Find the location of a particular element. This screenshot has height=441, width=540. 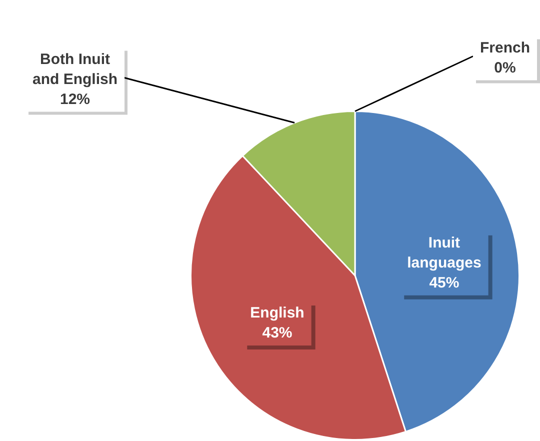

slice-label: Both Inuit and English is located at coordinates (75, 69).